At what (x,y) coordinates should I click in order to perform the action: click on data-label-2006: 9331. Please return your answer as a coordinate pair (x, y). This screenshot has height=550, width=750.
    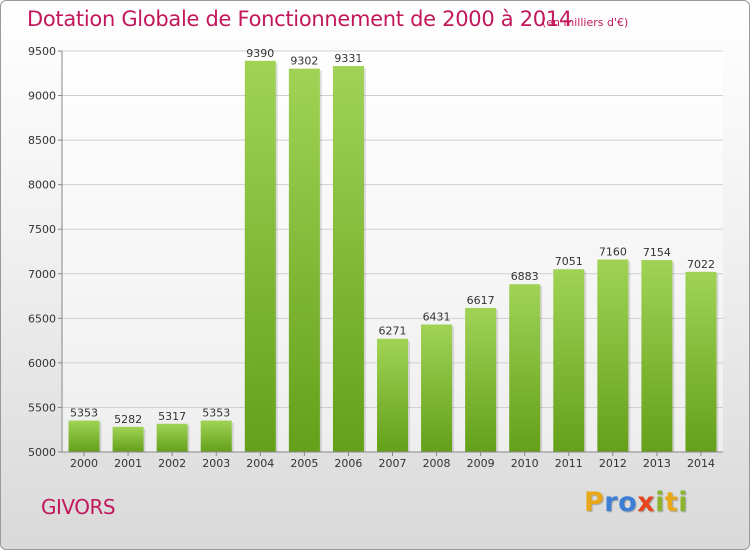
    Looking at the image, I should click on (348, 58).